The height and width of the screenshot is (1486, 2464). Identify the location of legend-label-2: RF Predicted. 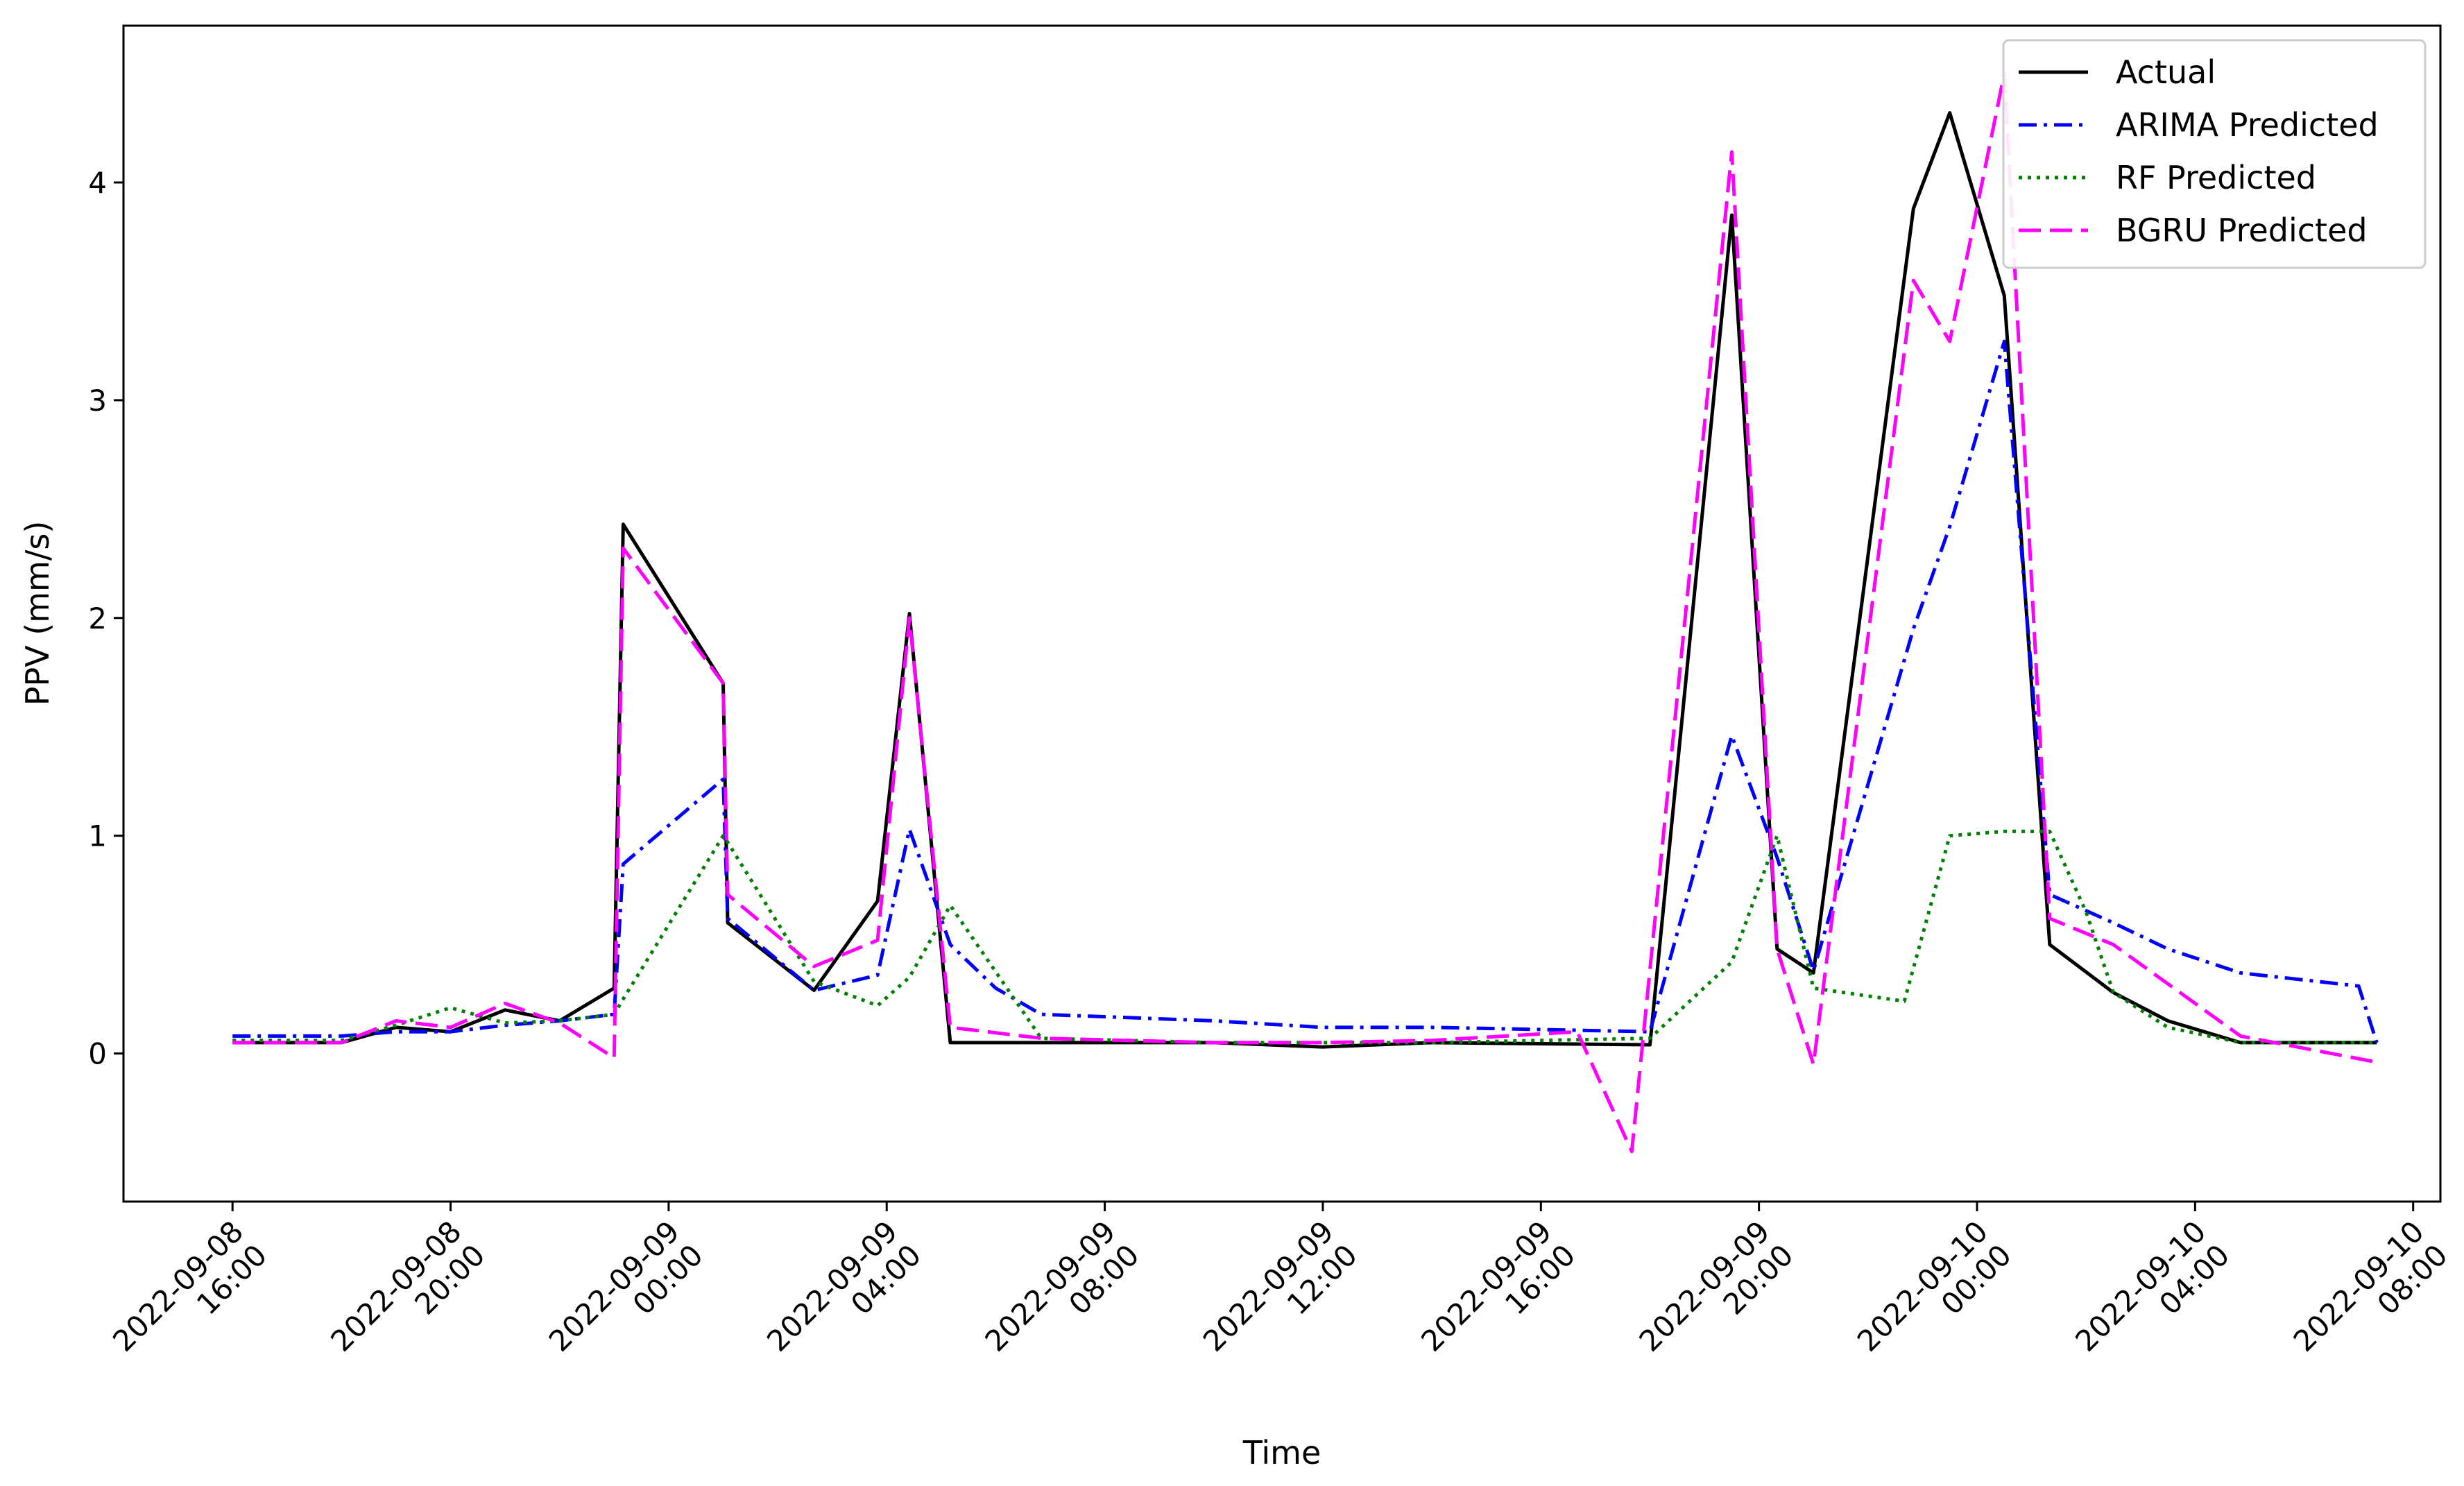
(2216, 177).